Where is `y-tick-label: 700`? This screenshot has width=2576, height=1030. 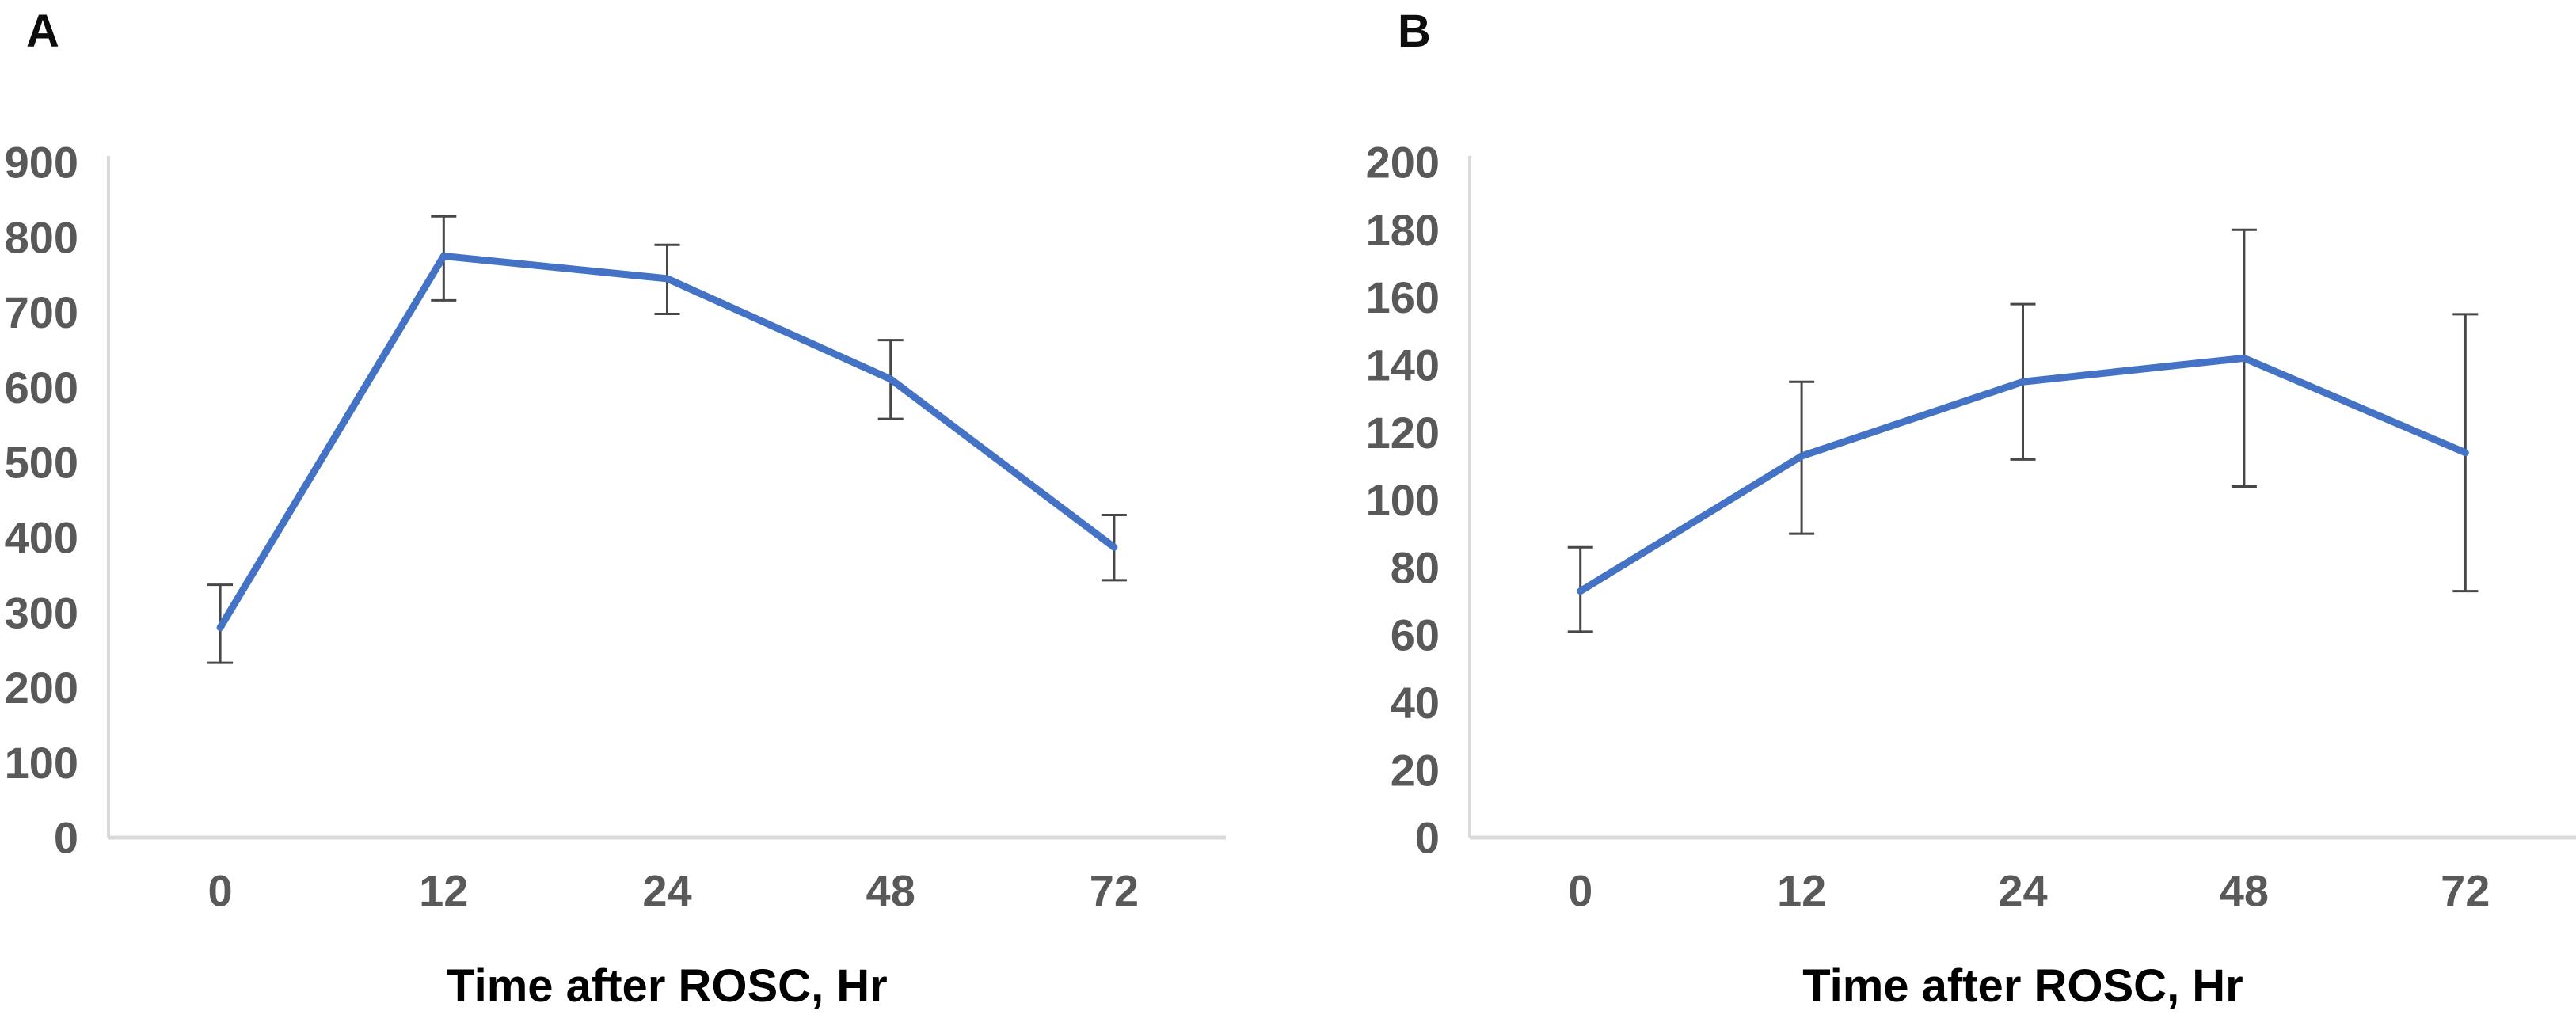 y-tick-label: 700 is located at coordinates (41, 312).